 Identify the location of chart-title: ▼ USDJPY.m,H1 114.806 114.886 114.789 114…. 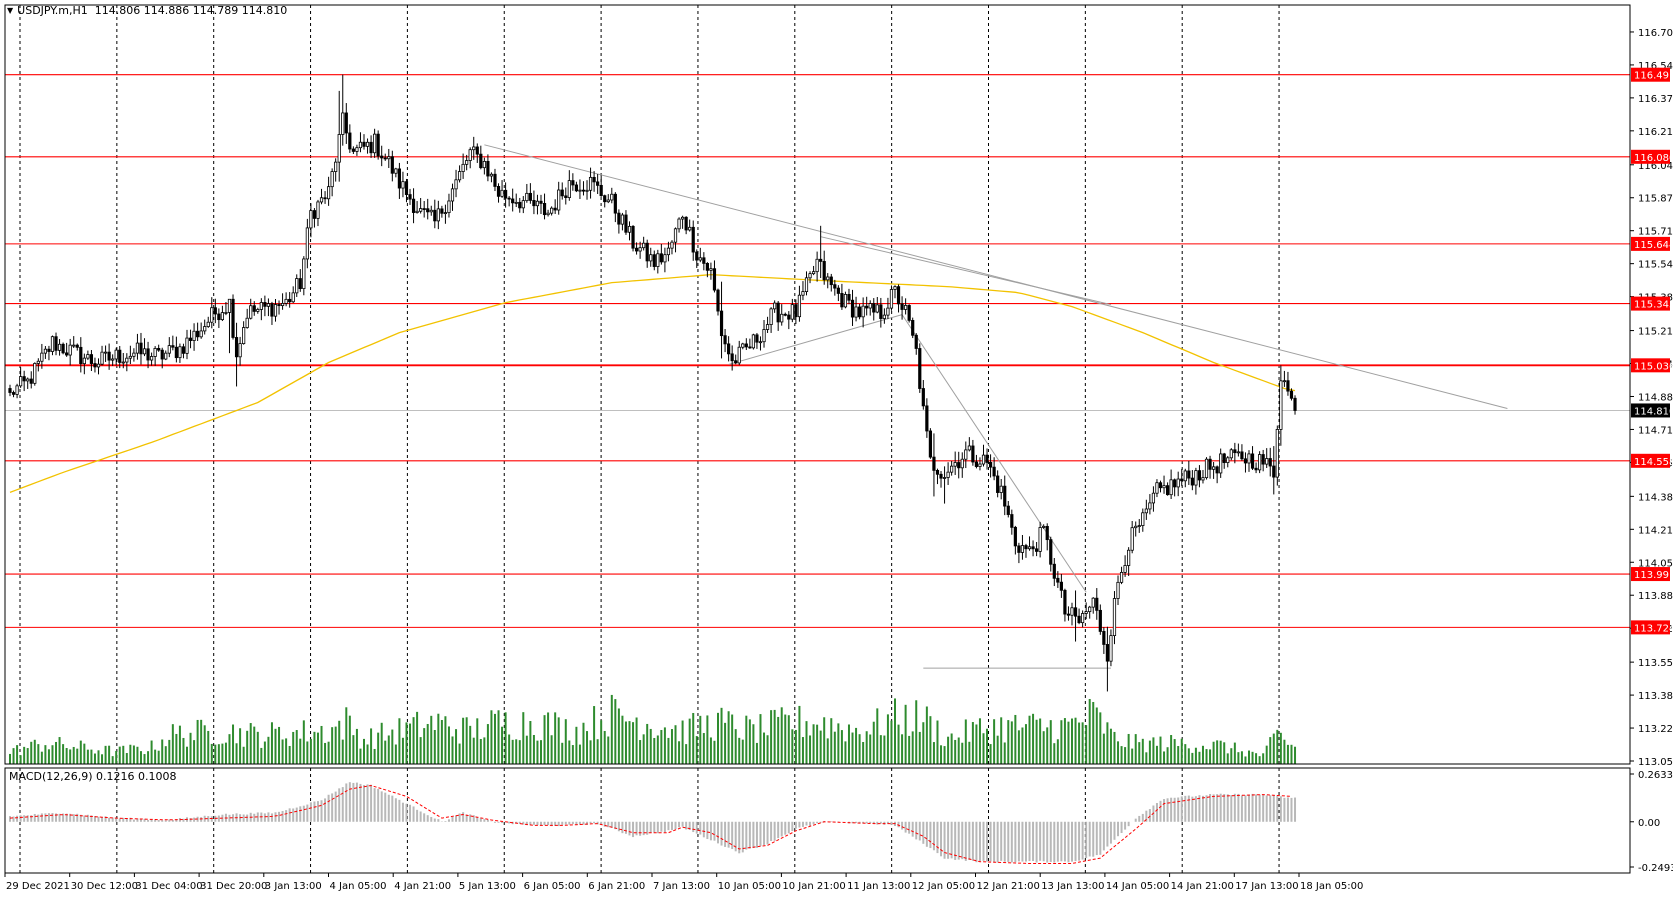
(147, 10).